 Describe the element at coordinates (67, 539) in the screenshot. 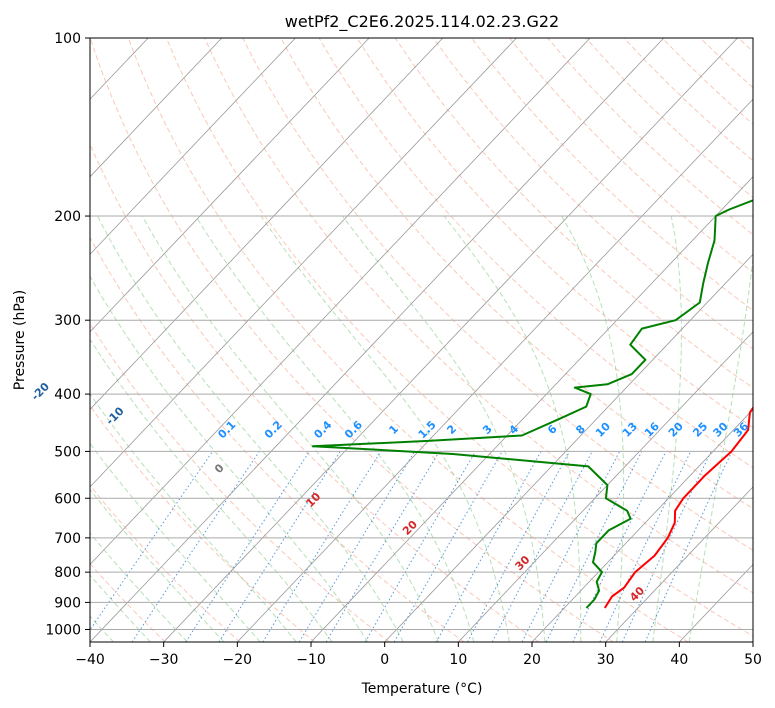

I see `y-tick-label: 700` at that location.